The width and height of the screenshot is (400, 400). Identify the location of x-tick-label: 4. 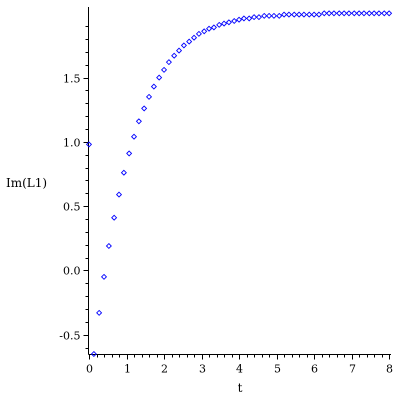
(239, 369).